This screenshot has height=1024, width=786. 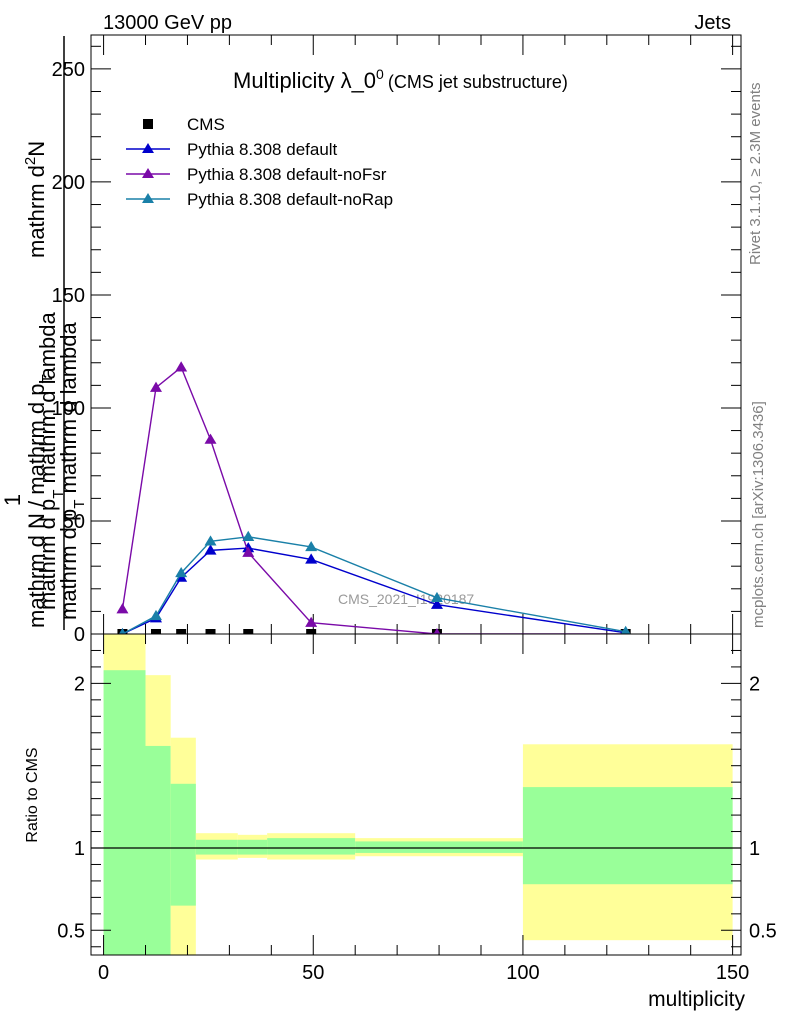 I want to click on x-tick-label: 150, so click(x=732, y=973).